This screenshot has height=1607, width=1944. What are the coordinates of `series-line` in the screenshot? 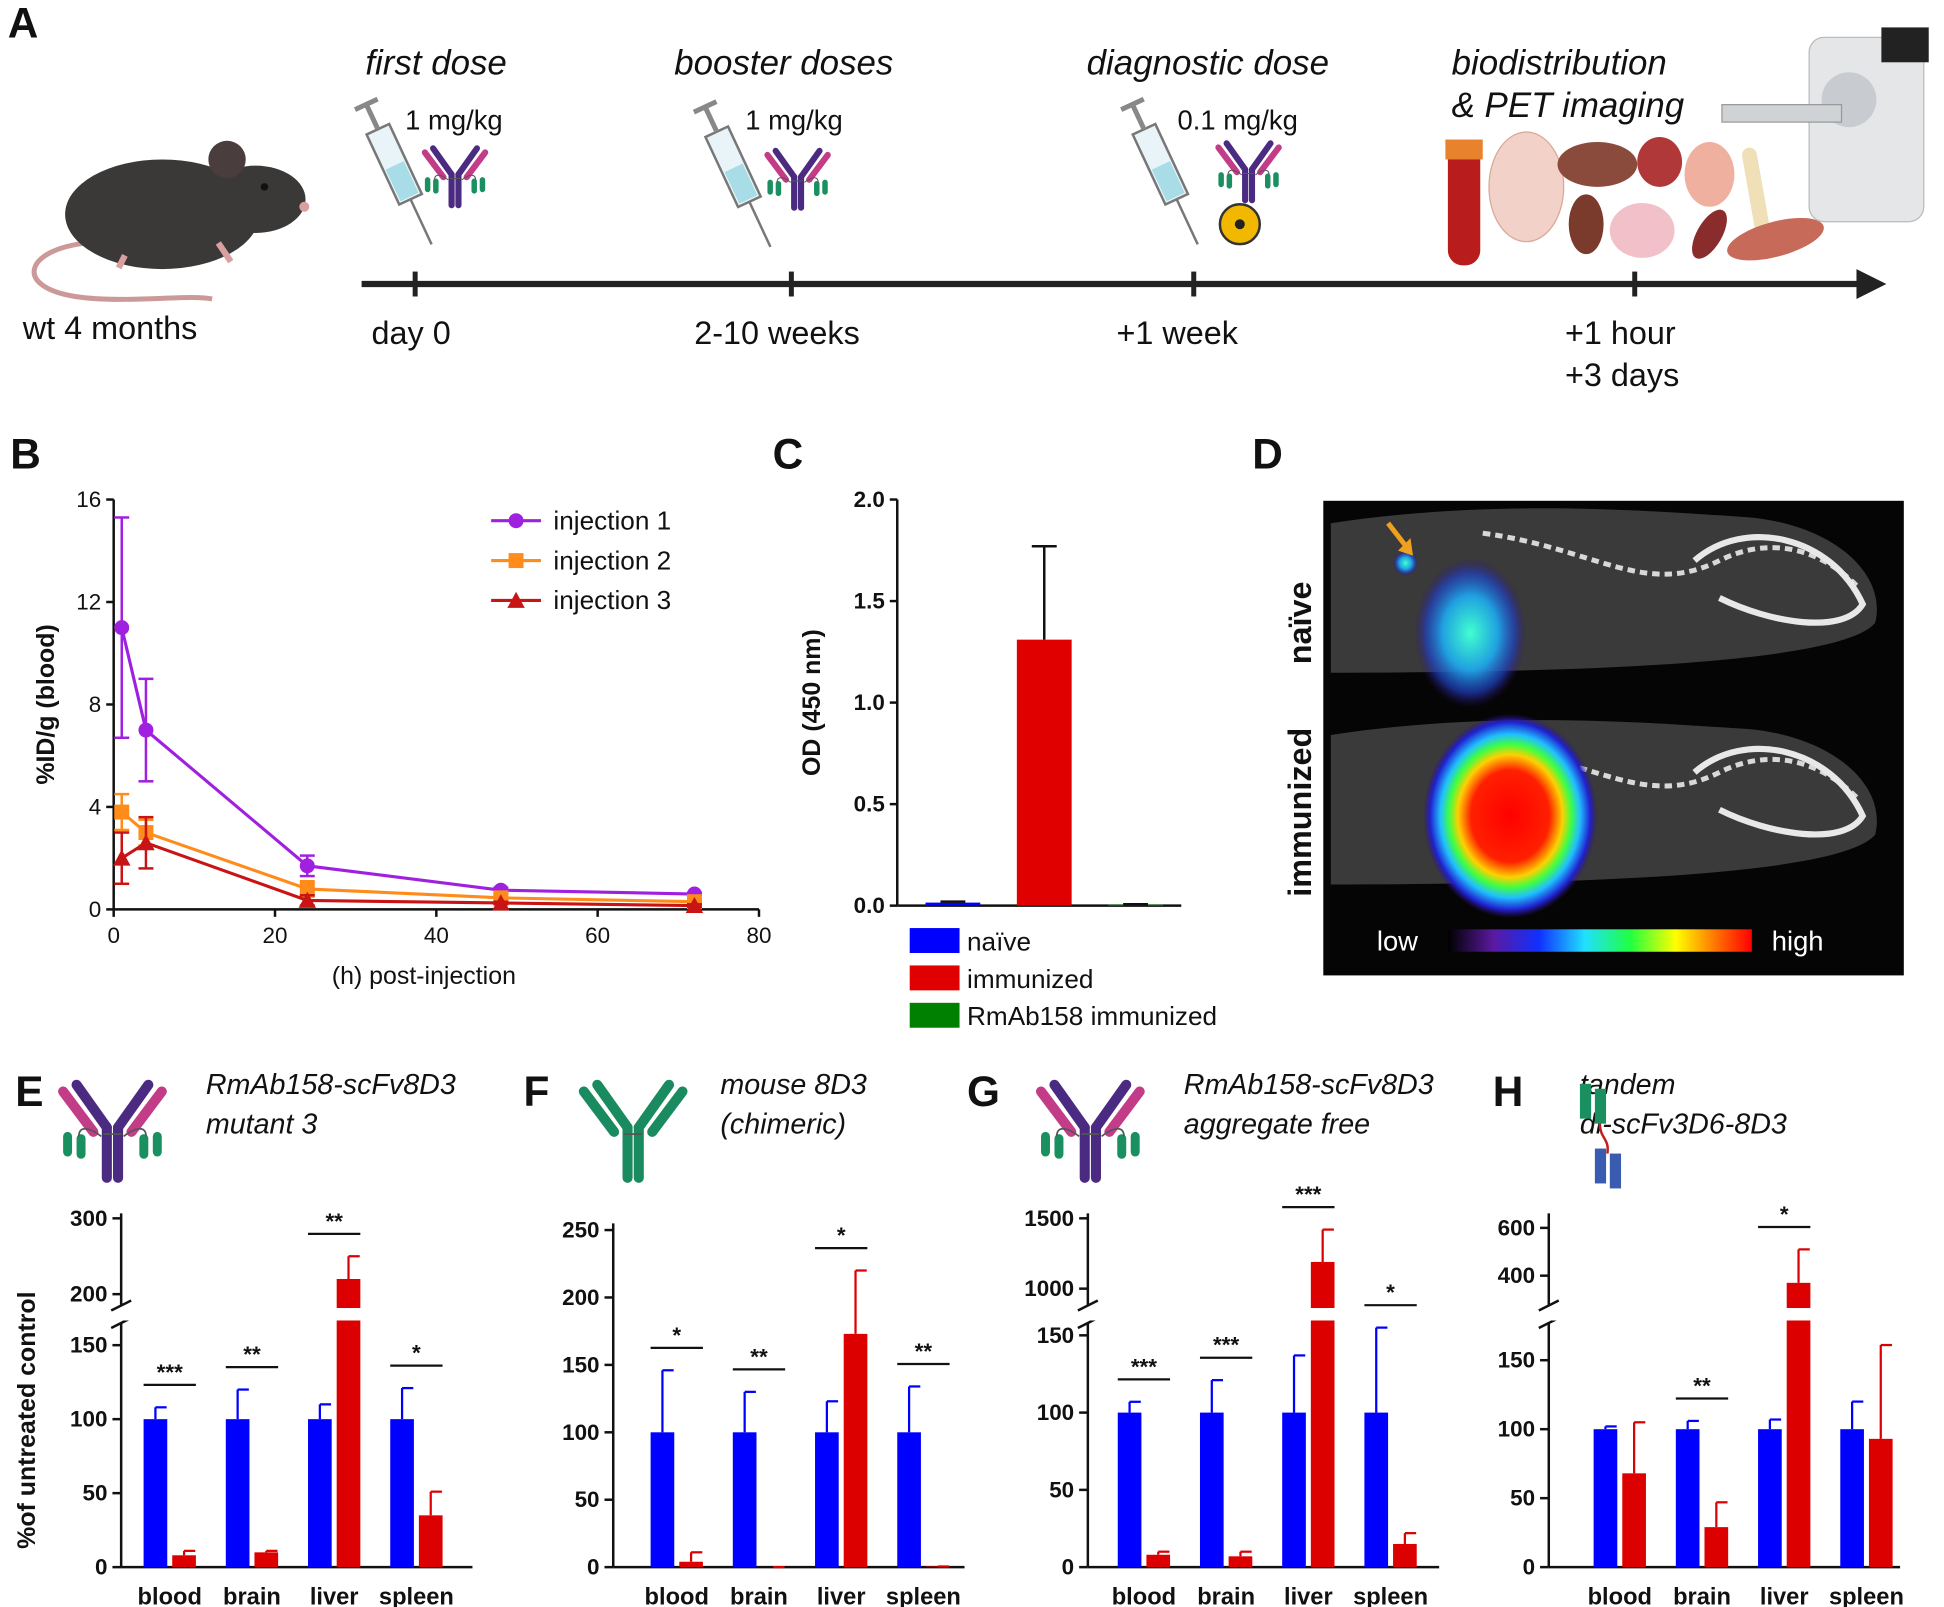 It's located at (407, 857).